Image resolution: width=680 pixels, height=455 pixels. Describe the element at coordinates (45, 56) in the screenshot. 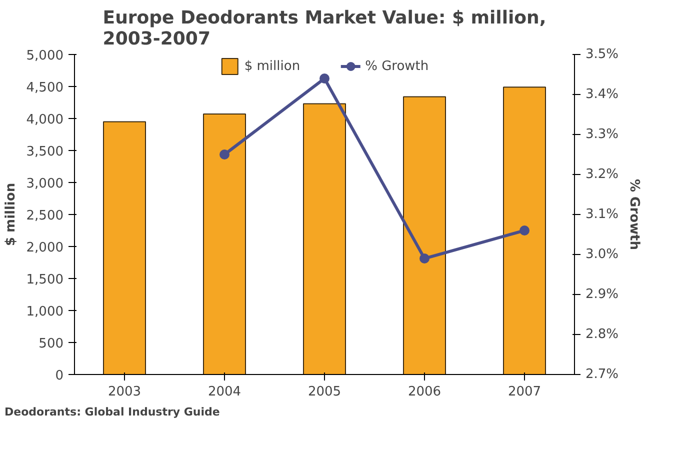

I see `y-tick-label: 5,000` at that location.